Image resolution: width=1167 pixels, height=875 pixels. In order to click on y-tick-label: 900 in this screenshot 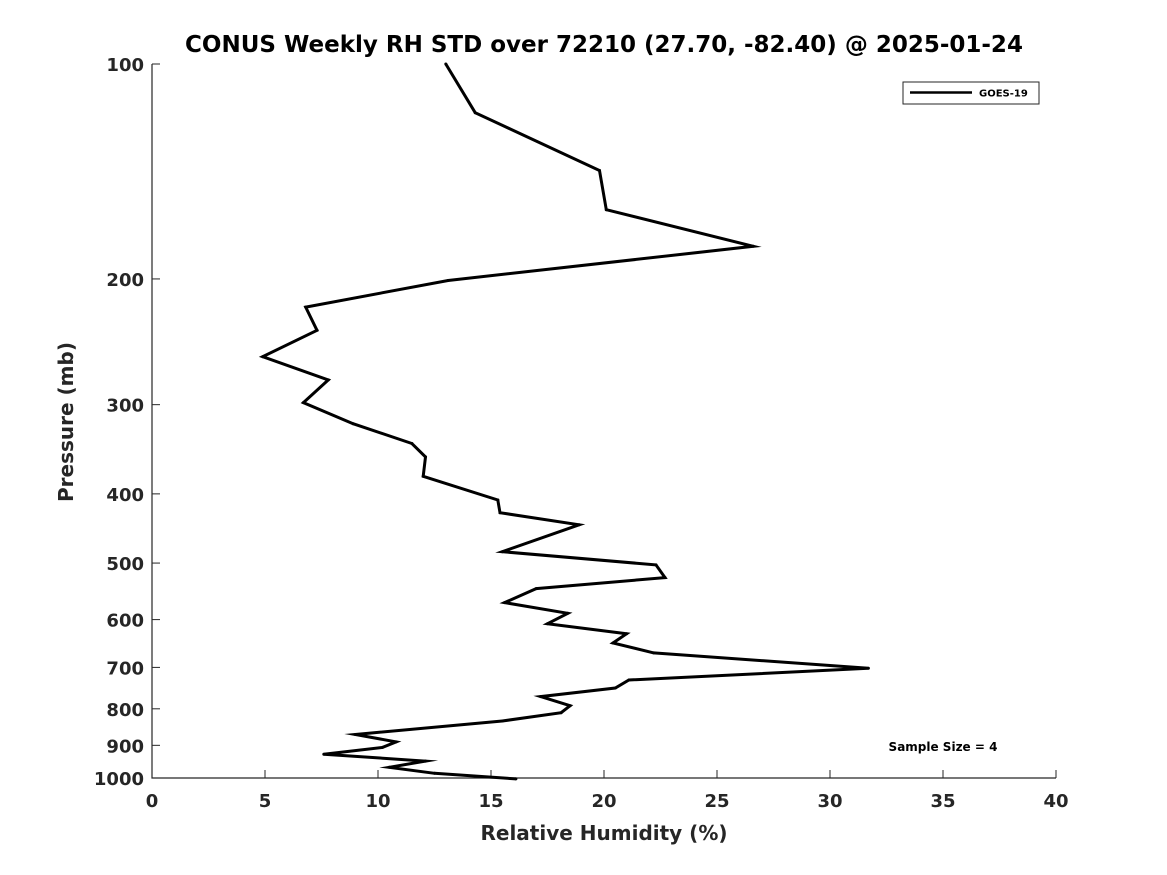, I will do `click(125, 746)`.